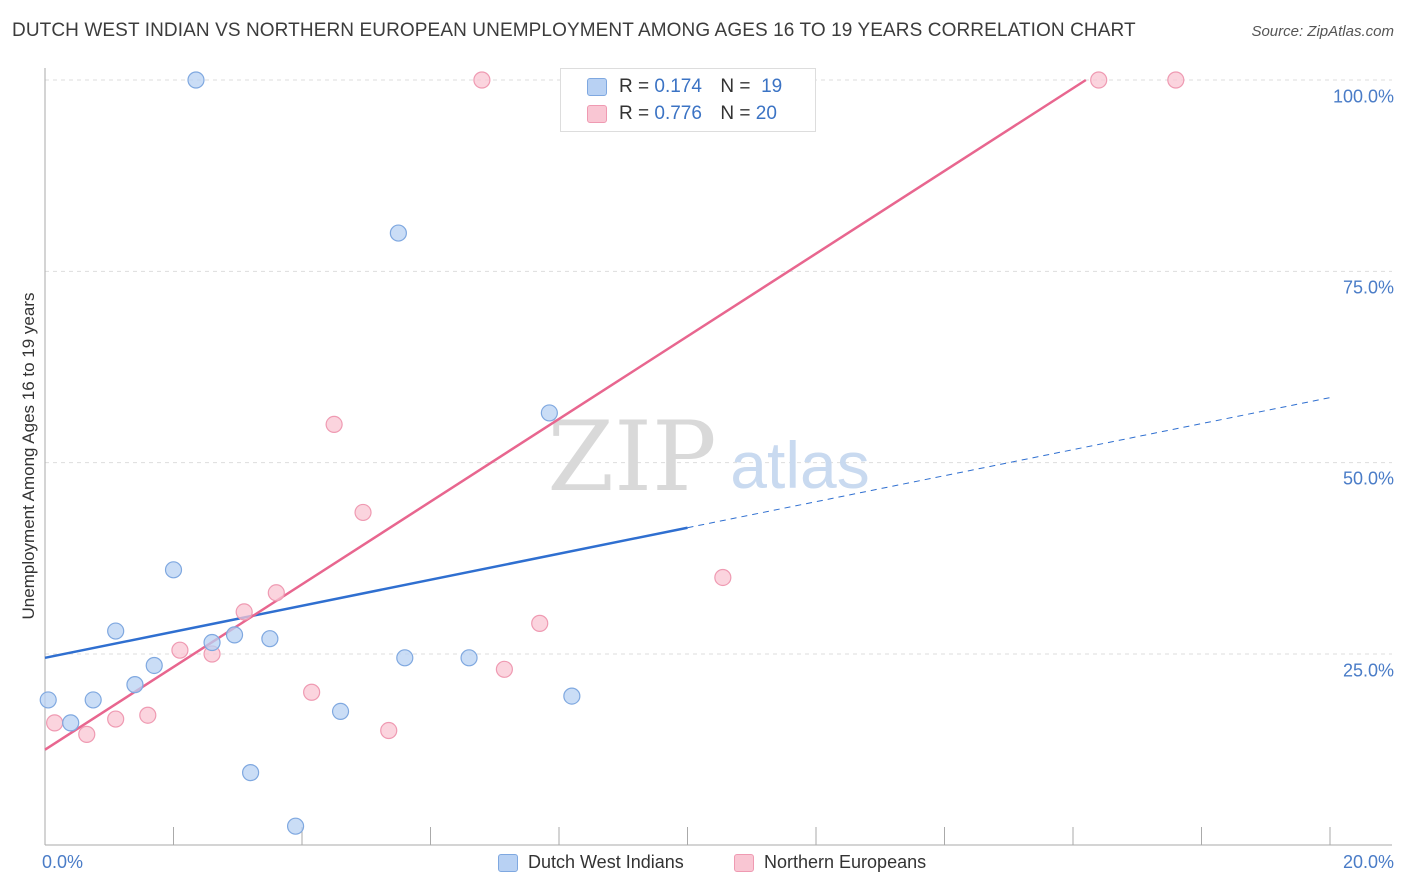  Describe the element at coordinates (799, 465) in the screenshot. I see `watermark-atlas: atlas` at that location.